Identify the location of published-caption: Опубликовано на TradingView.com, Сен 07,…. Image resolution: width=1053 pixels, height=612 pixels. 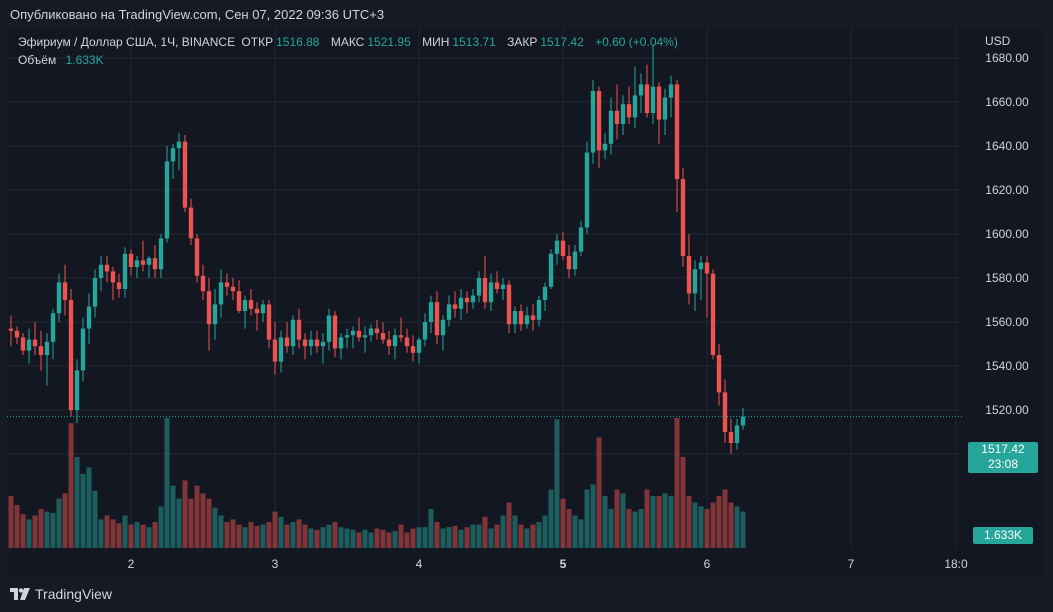
(197, 14).